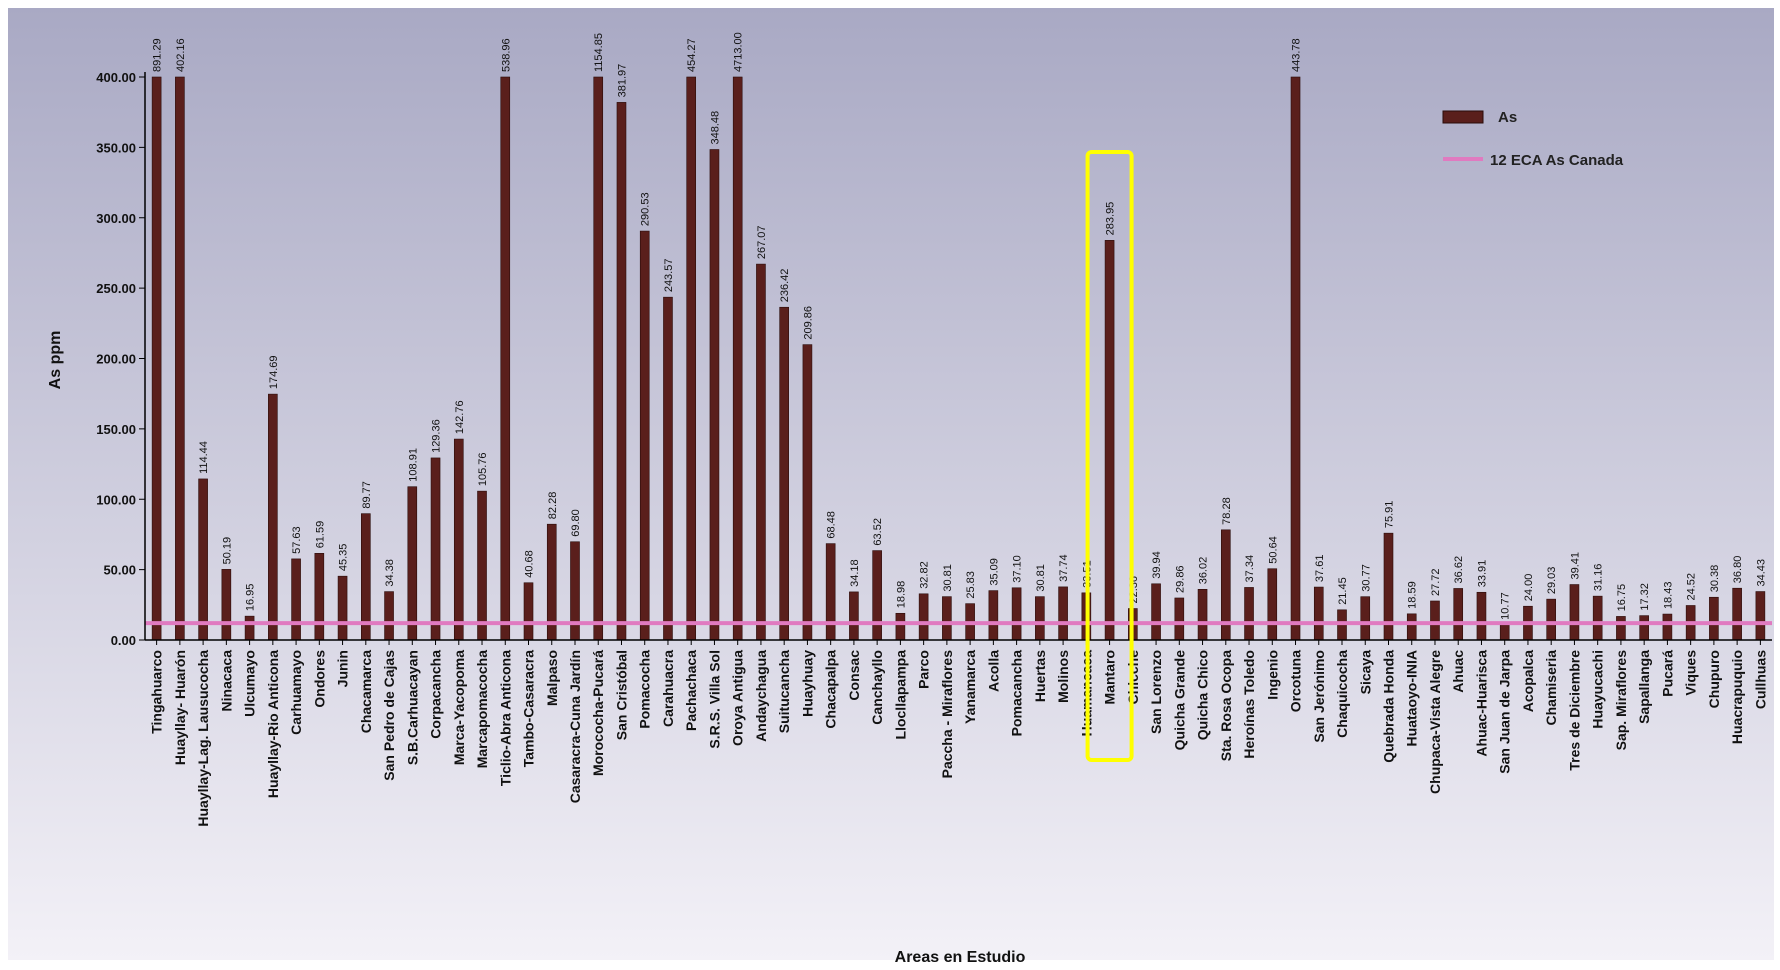 This screenshot has width=1780, height=970. I want to click on category-label: Huayucachi, so click(1598, 689).